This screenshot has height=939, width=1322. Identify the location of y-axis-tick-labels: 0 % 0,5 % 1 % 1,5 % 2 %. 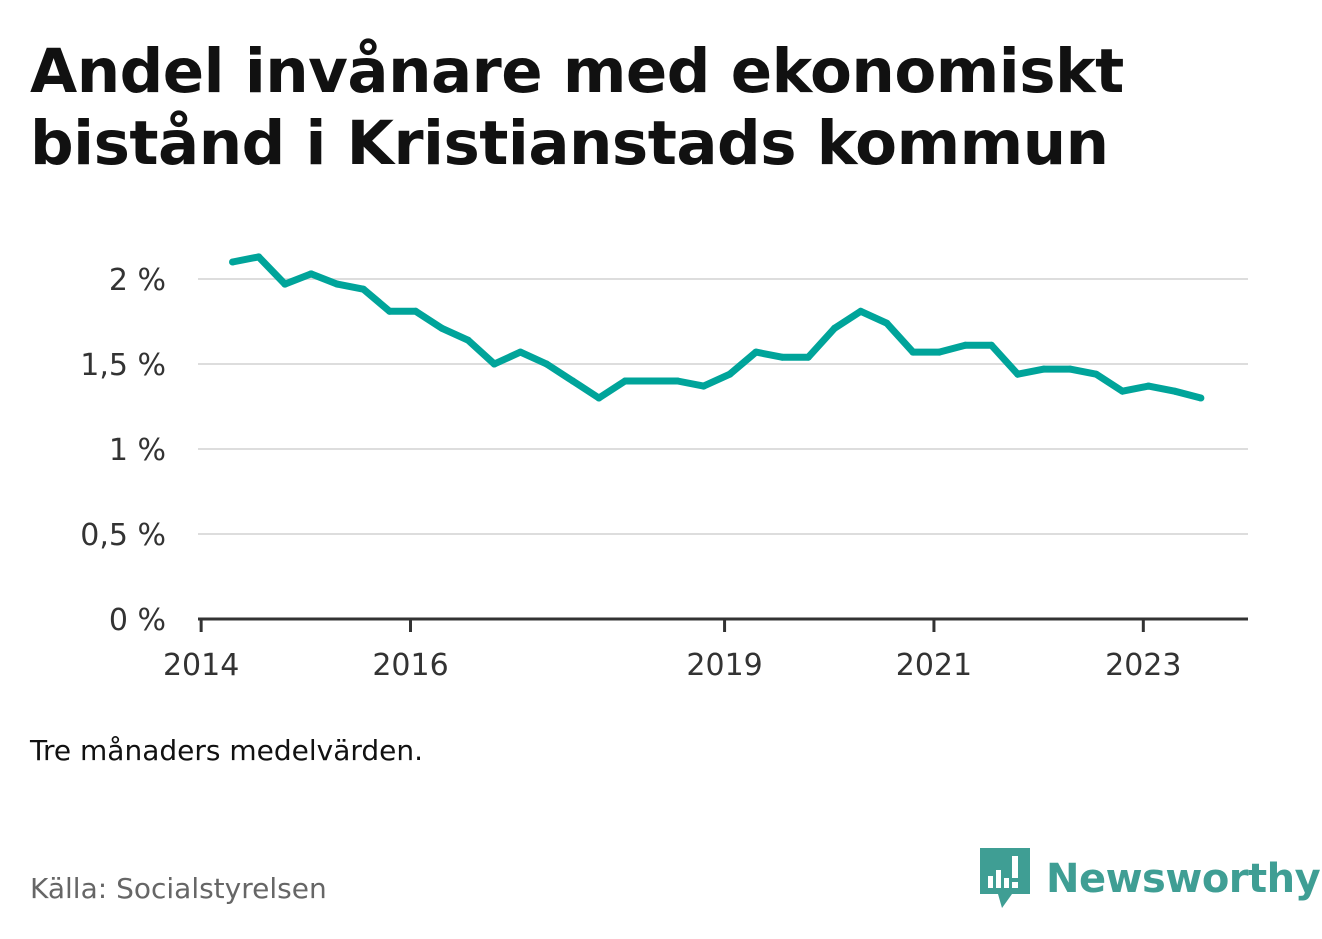
(123, 450).